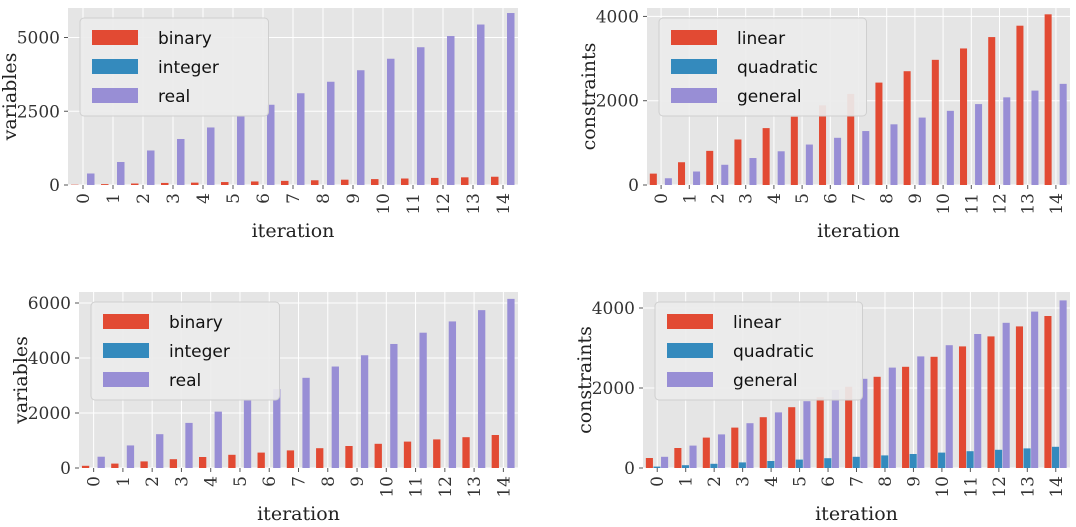 The image size is (1076, 527). I want to click on legend-swatch-binary, so click(115, 37).